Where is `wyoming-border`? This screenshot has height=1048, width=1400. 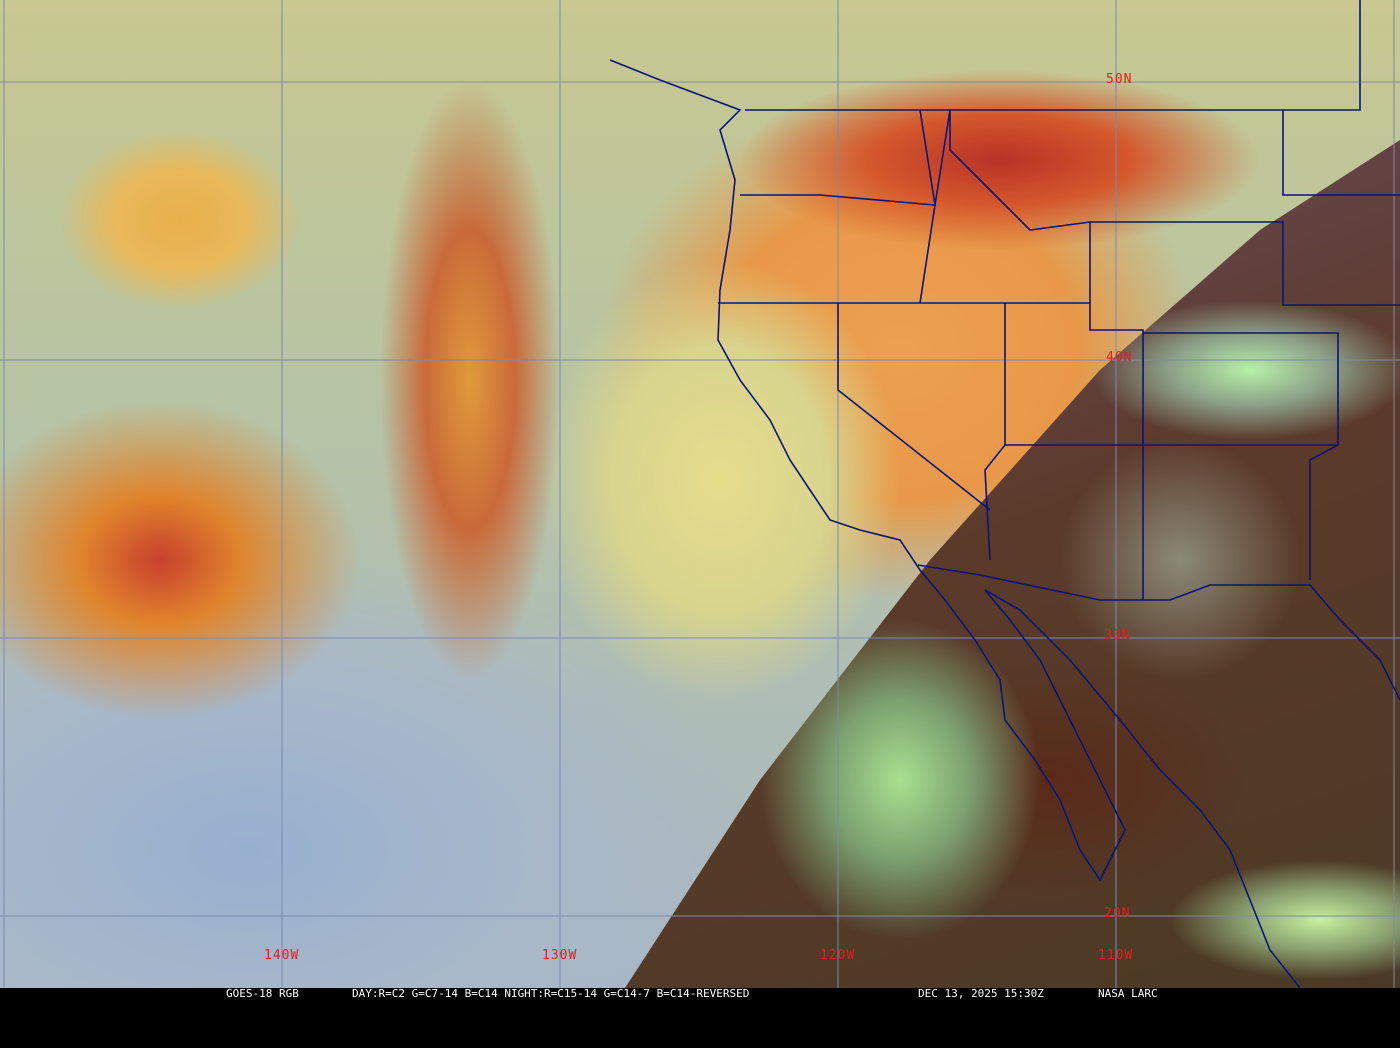 wyoming-border is located at coordinates (1245, 263).